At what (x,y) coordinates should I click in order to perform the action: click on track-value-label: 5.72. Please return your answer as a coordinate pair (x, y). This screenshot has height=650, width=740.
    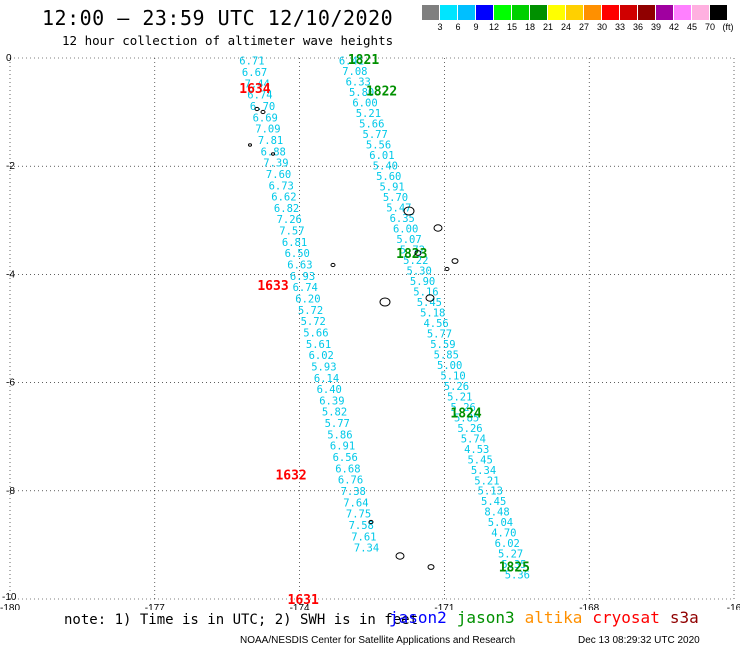
    Looking at the image, I should click on (310, 311).